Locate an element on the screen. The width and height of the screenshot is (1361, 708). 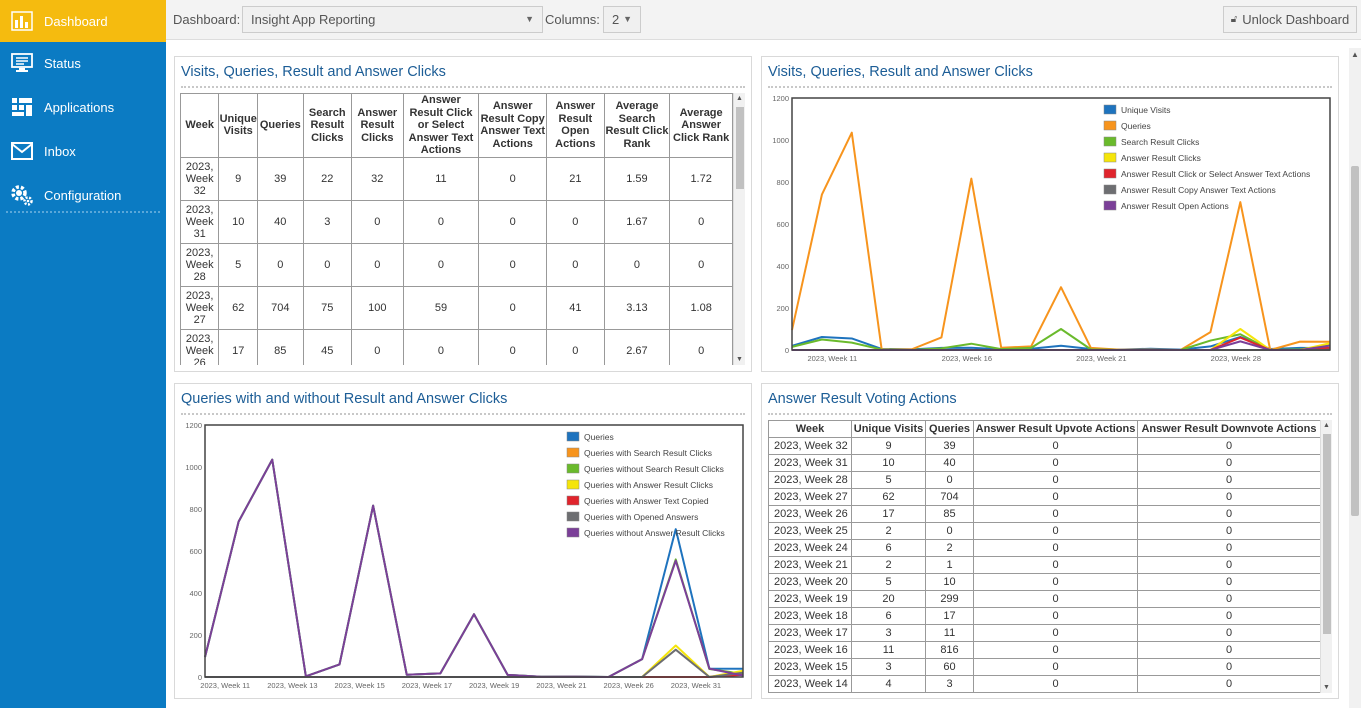
table-cell: 2023, Week 24 is located at coordinates (810, 548).